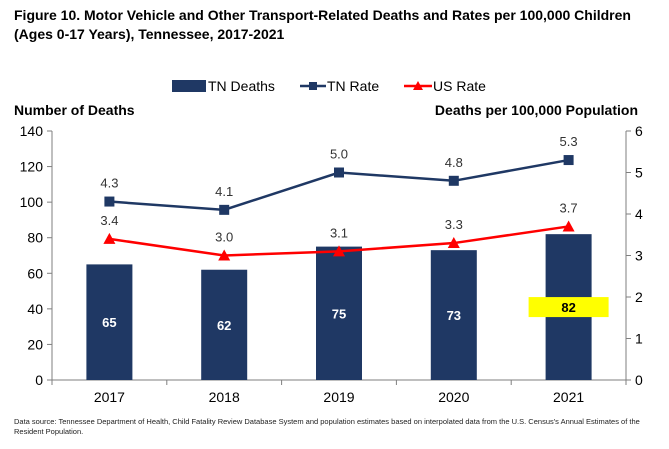 The height and width of the screenshot is (449, 669). I want to click on x-tick-label: 2019, so click(338, 397).